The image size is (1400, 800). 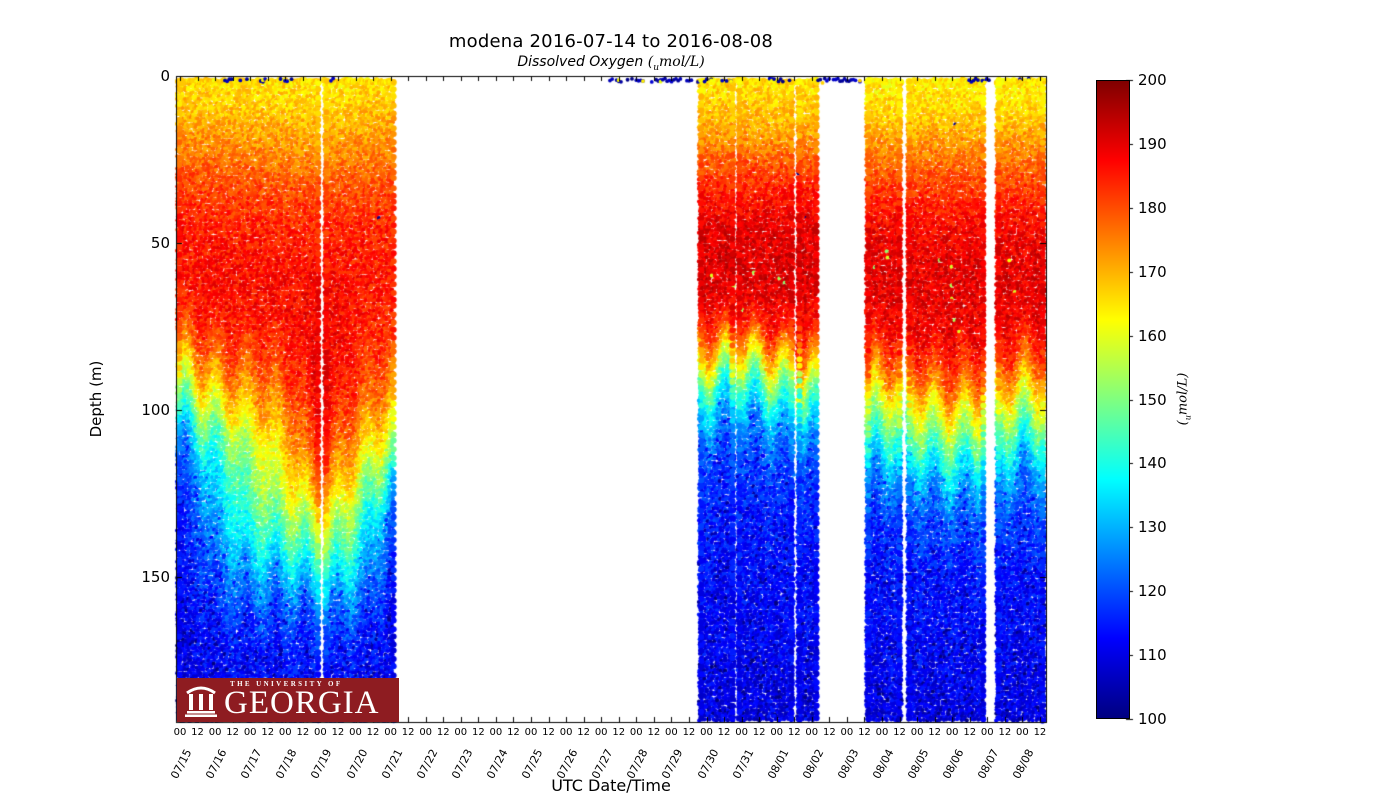 What do you see at coordinates (1152, 527) in the screenshot?
I see `colorbar-tick-label: 130` at bounding box center [1152, 527].